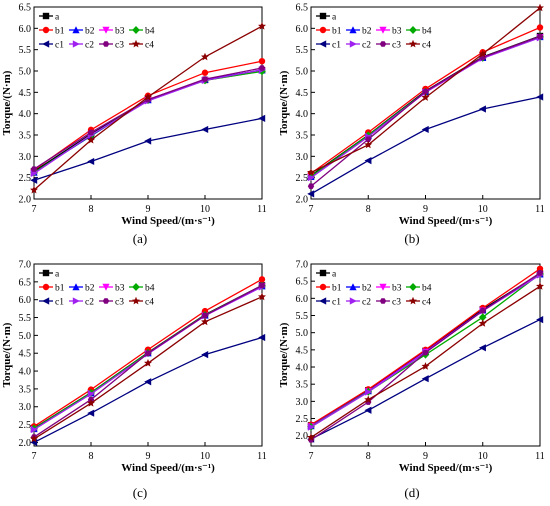 This screenshot has height=506, width=550. I want to click on legend-marker-b2, so click(76, 287).